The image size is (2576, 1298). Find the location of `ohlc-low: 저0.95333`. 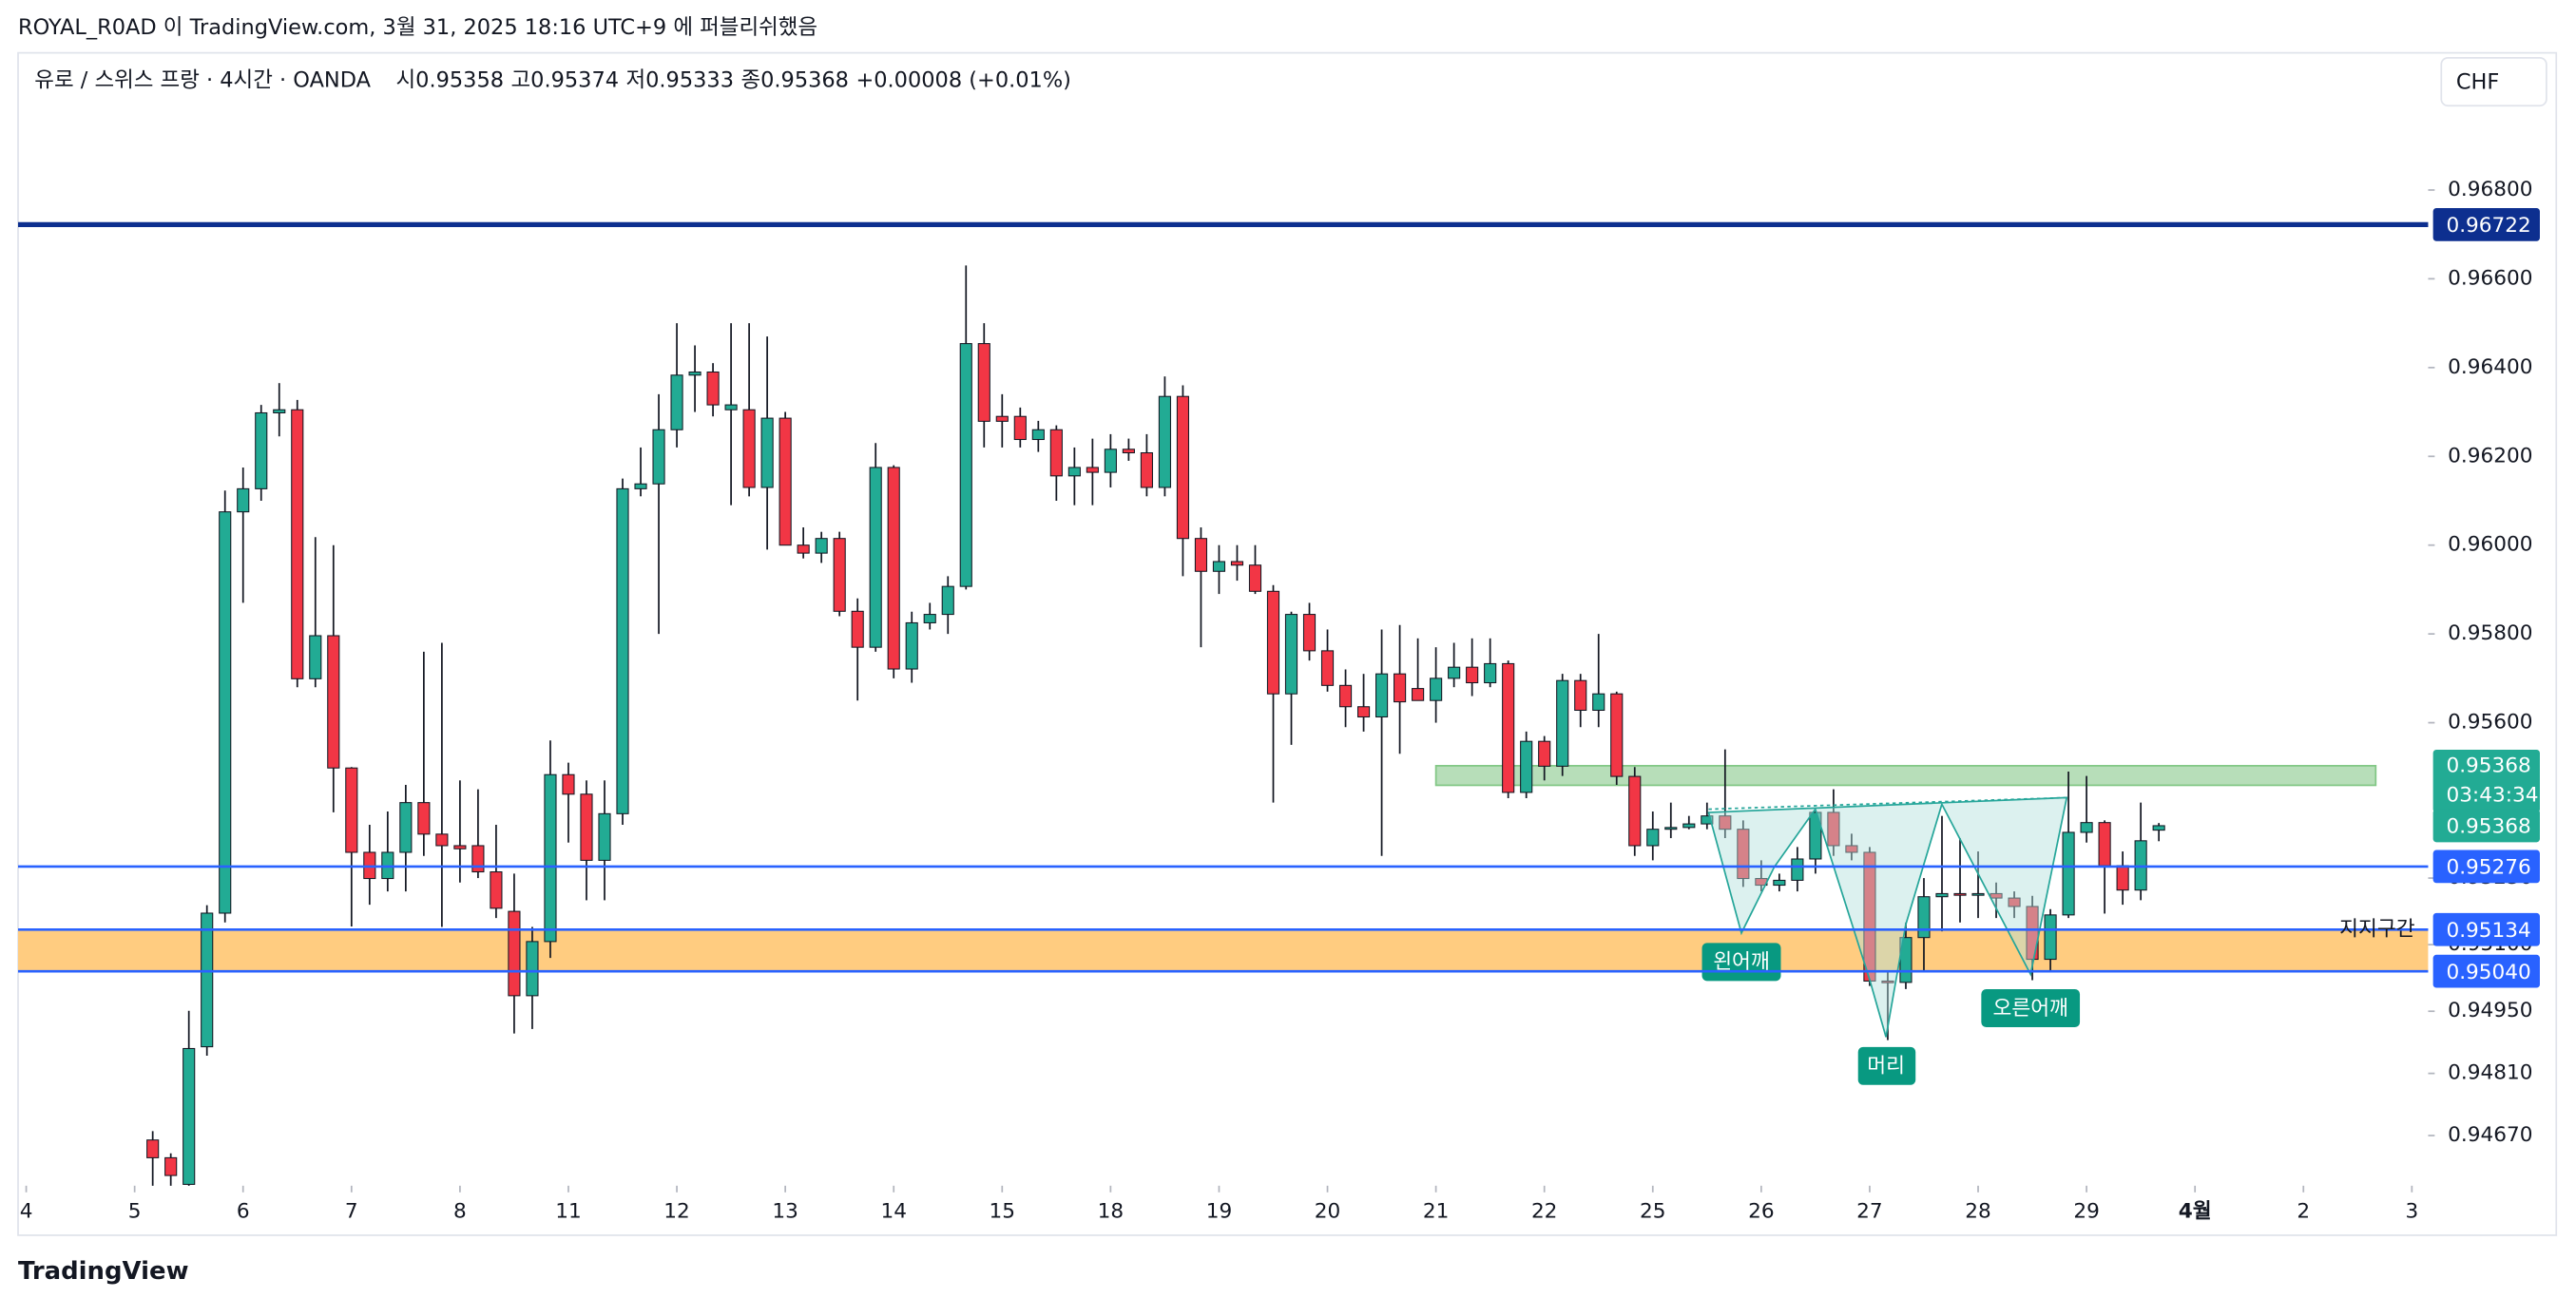

ohlc-low: 저0.95333 is located at coordinates (679, 80).